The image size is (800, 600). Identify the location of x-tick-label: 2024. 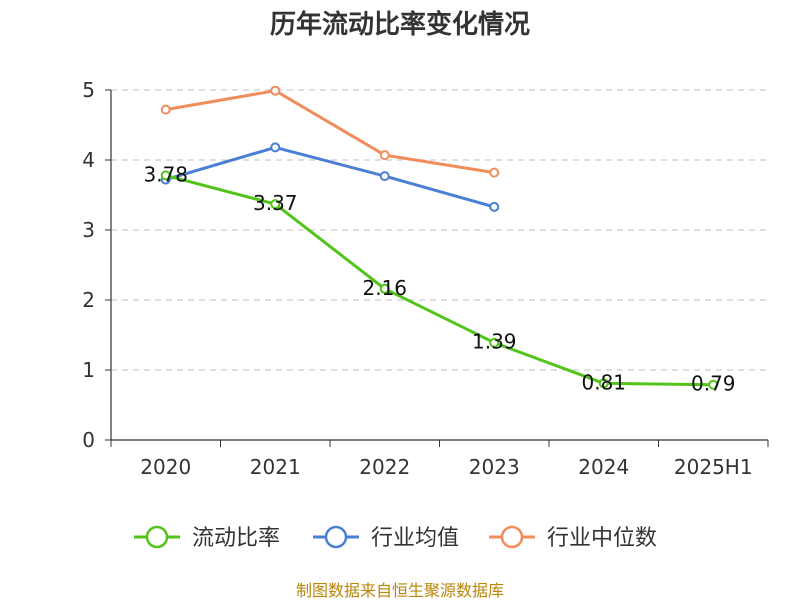
(603, 467).